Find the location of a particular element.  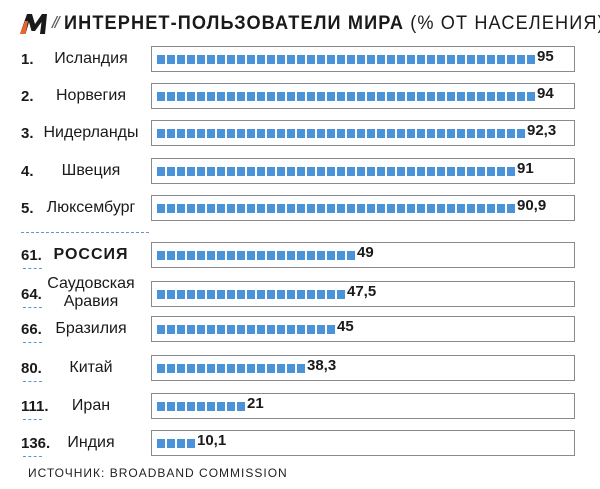

bar-value-label: 90,9 is located at coordinates (532, 205).